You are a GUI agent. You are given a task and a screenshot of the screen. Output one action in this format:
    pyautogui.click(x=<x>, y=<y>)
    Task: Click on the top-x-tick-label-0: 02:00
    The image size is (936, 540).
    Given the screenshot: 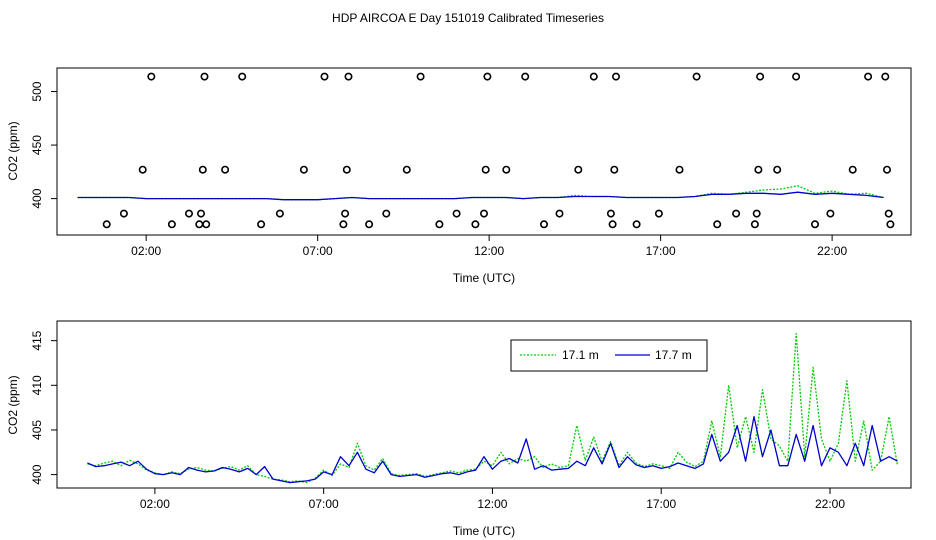 What is the action you would take?
    pyautogui.click(x=146, y=251)
    